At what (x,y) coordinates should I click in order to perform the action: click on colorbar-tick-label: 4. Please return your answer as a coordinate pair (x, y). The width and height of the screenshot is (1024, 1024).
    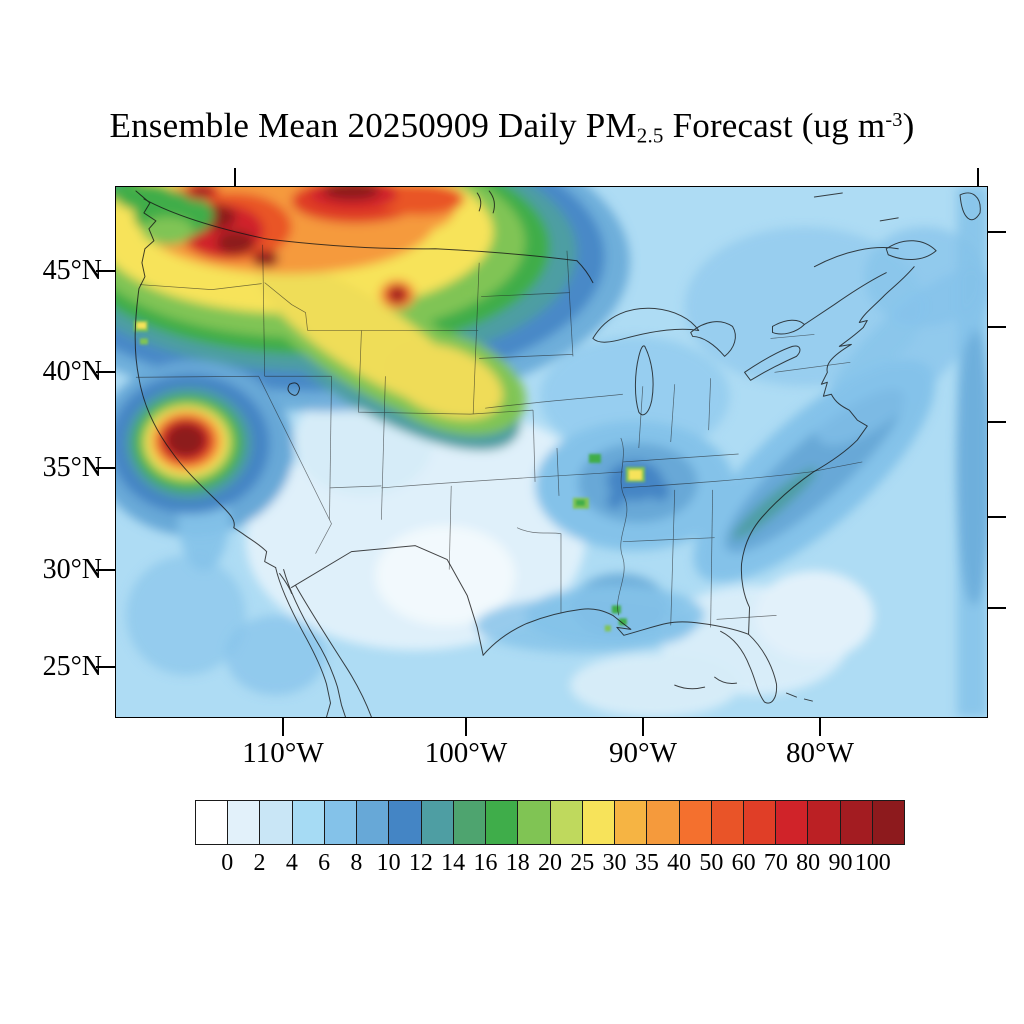
    Looking at the image, I should click on (291, 863).